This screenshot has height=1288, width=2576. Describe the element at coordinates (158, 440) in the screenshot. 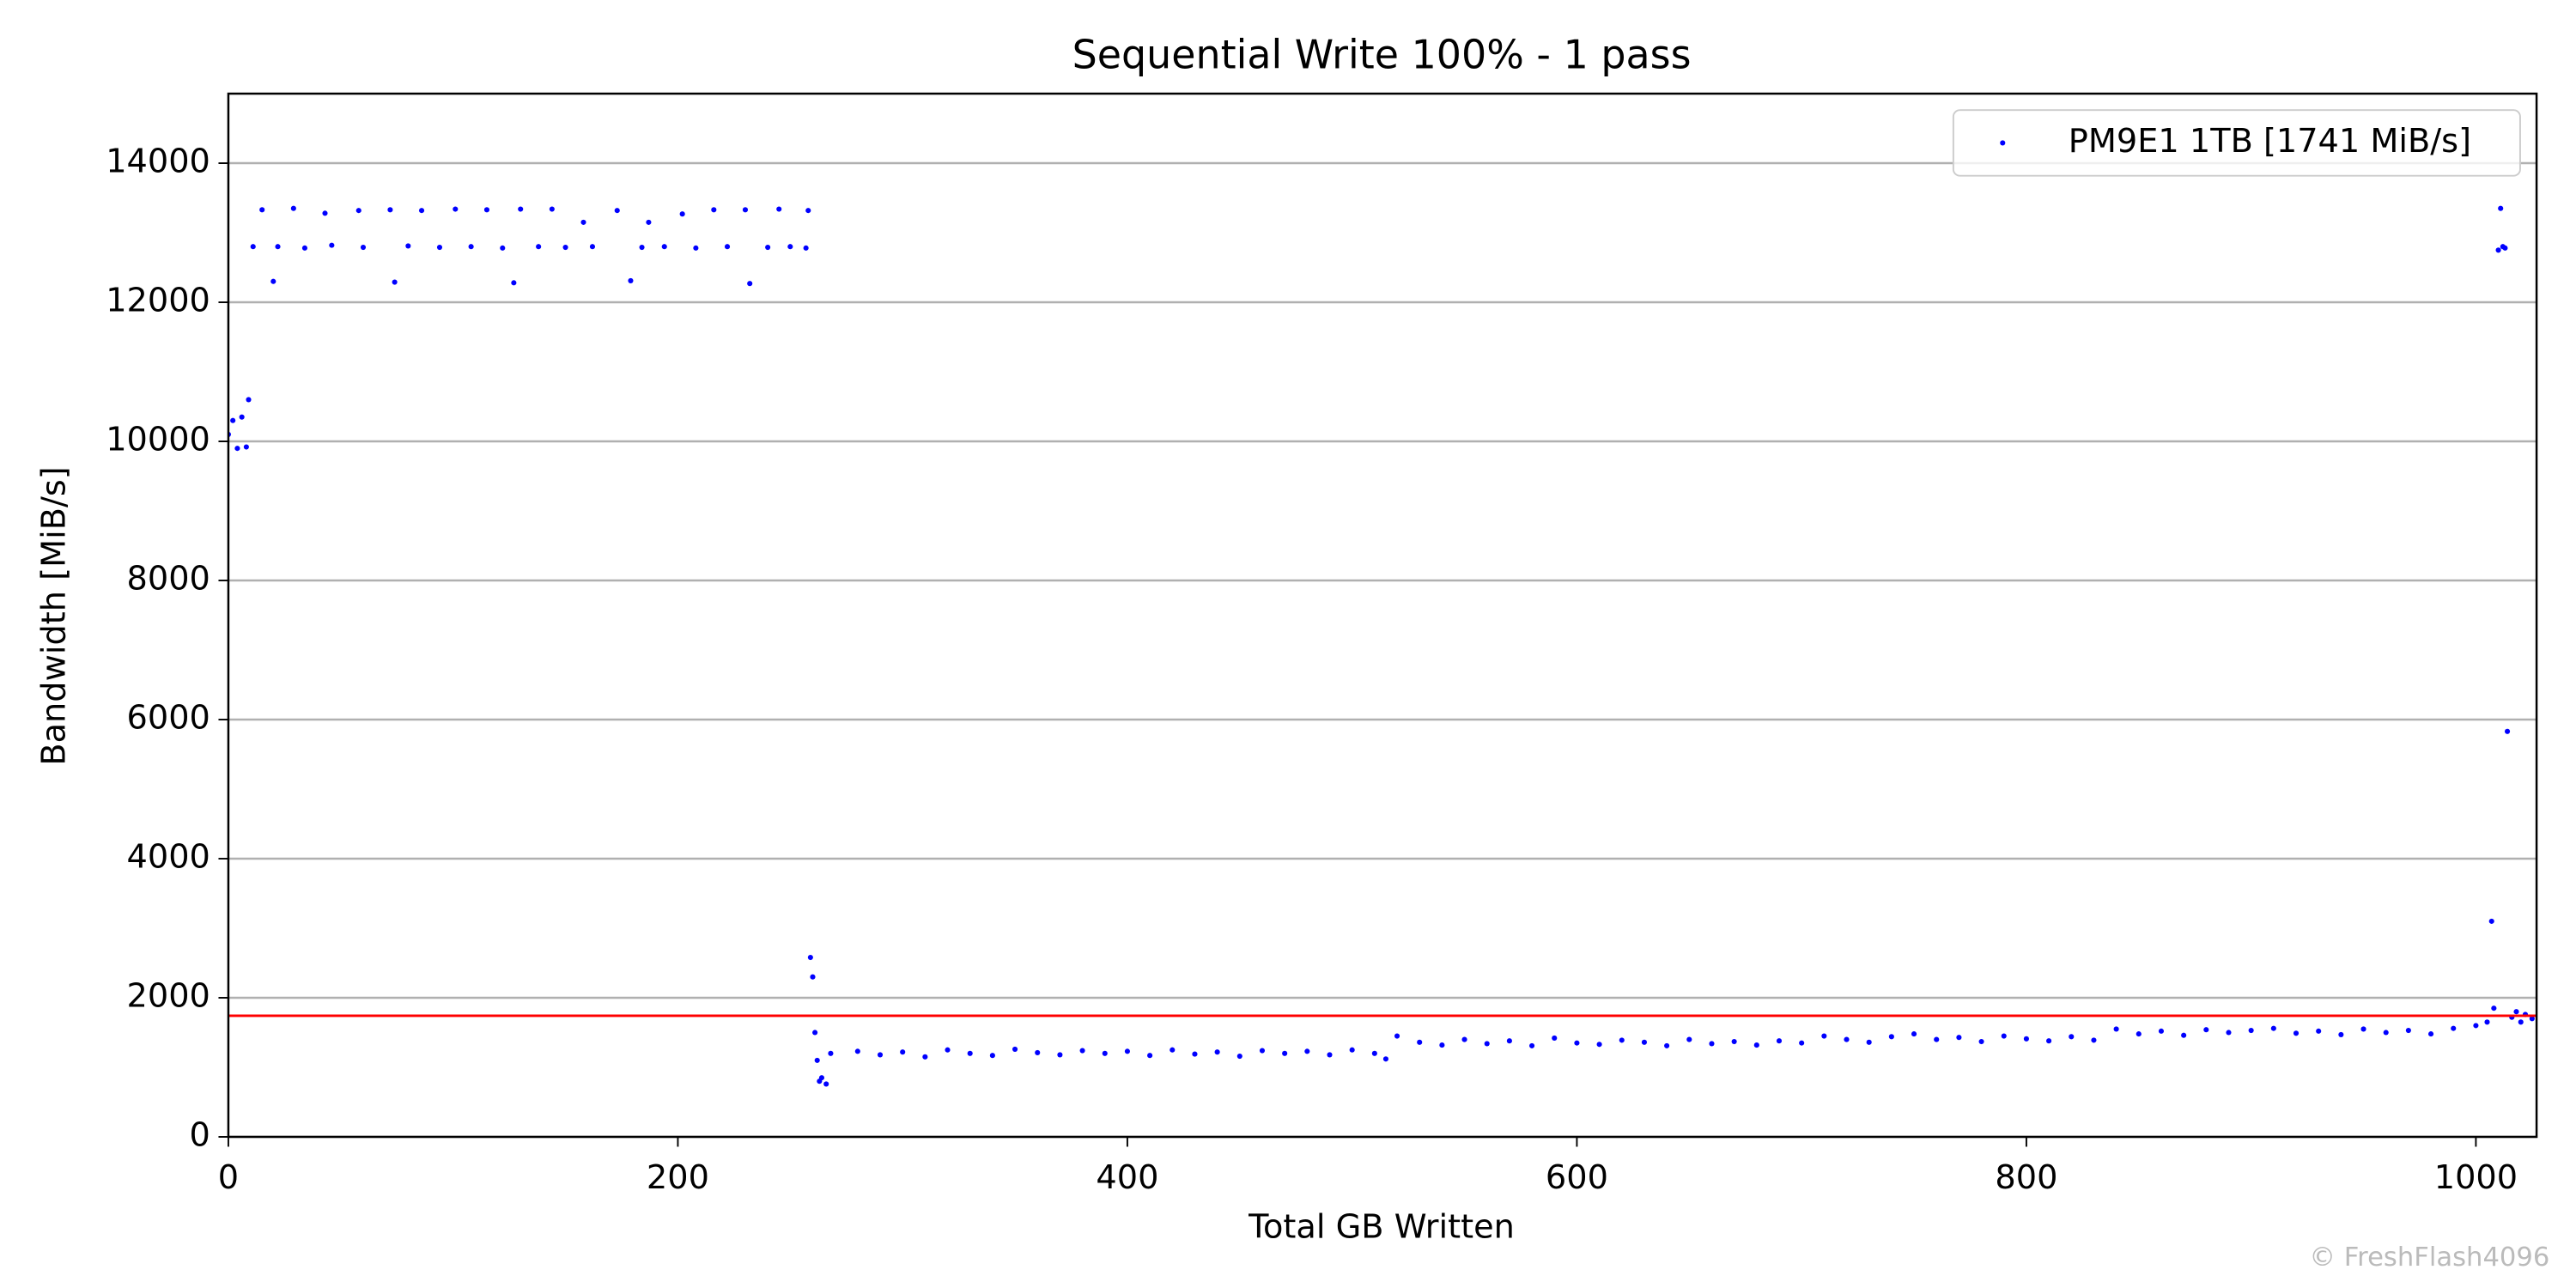

I see `y-tick-label: 10000` at that location.